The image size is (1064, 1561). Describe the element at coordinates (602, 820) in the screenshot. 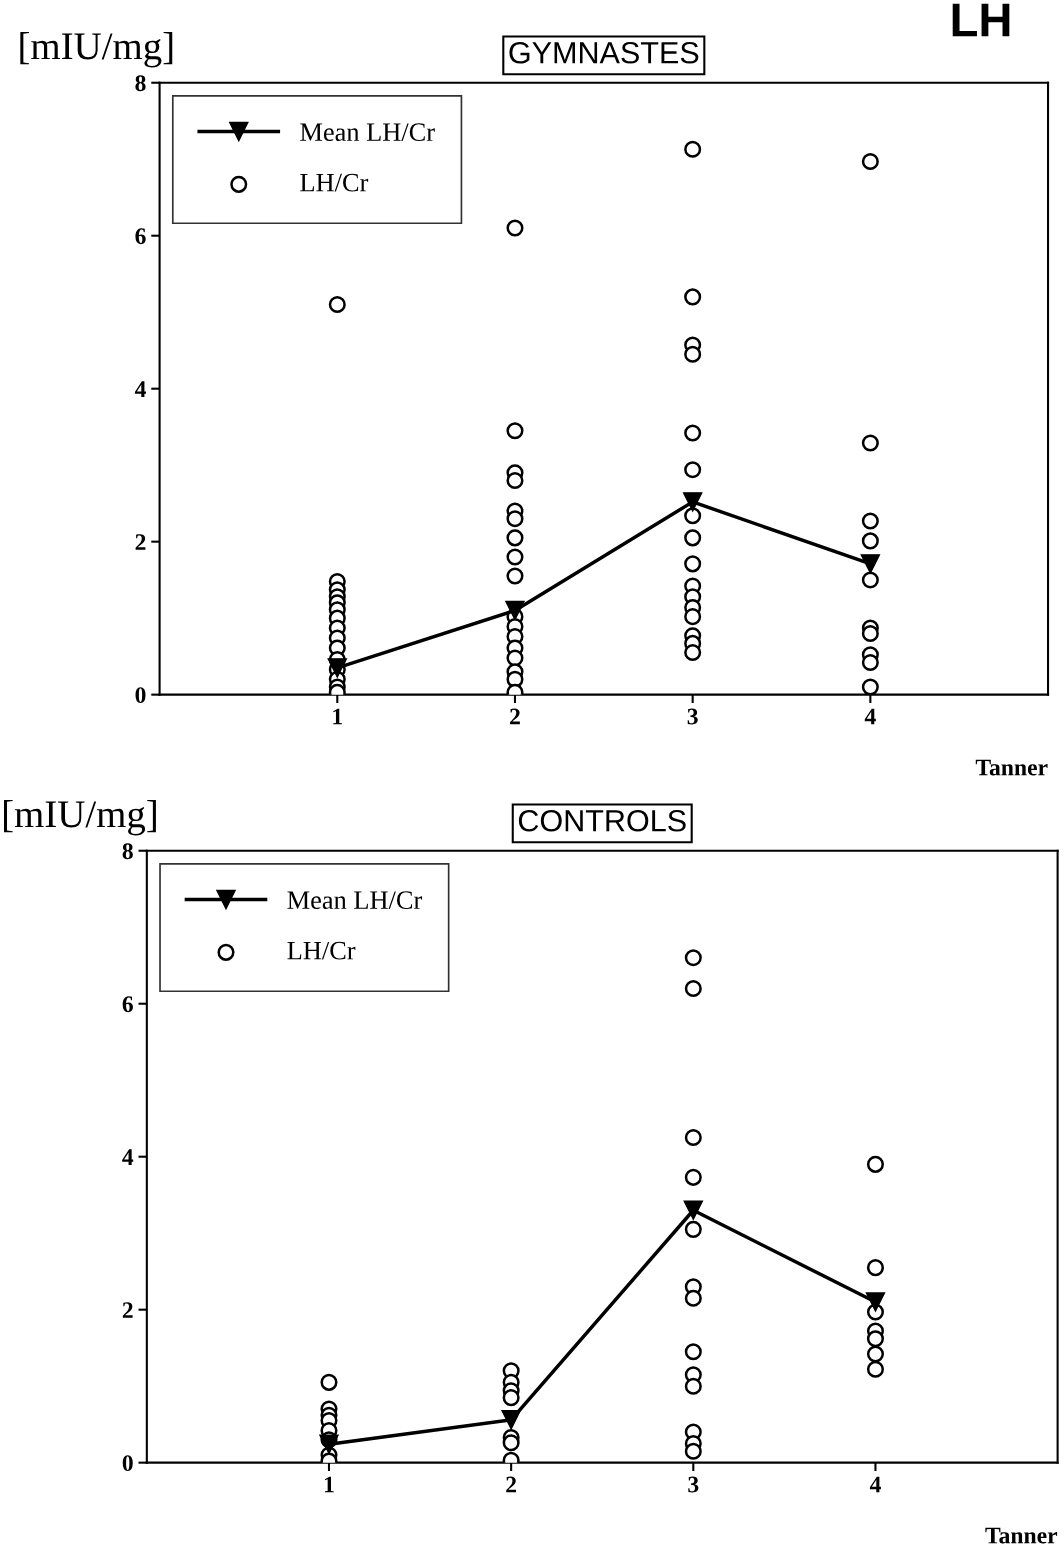

I see `chart-title: CONTROLS` at that location.